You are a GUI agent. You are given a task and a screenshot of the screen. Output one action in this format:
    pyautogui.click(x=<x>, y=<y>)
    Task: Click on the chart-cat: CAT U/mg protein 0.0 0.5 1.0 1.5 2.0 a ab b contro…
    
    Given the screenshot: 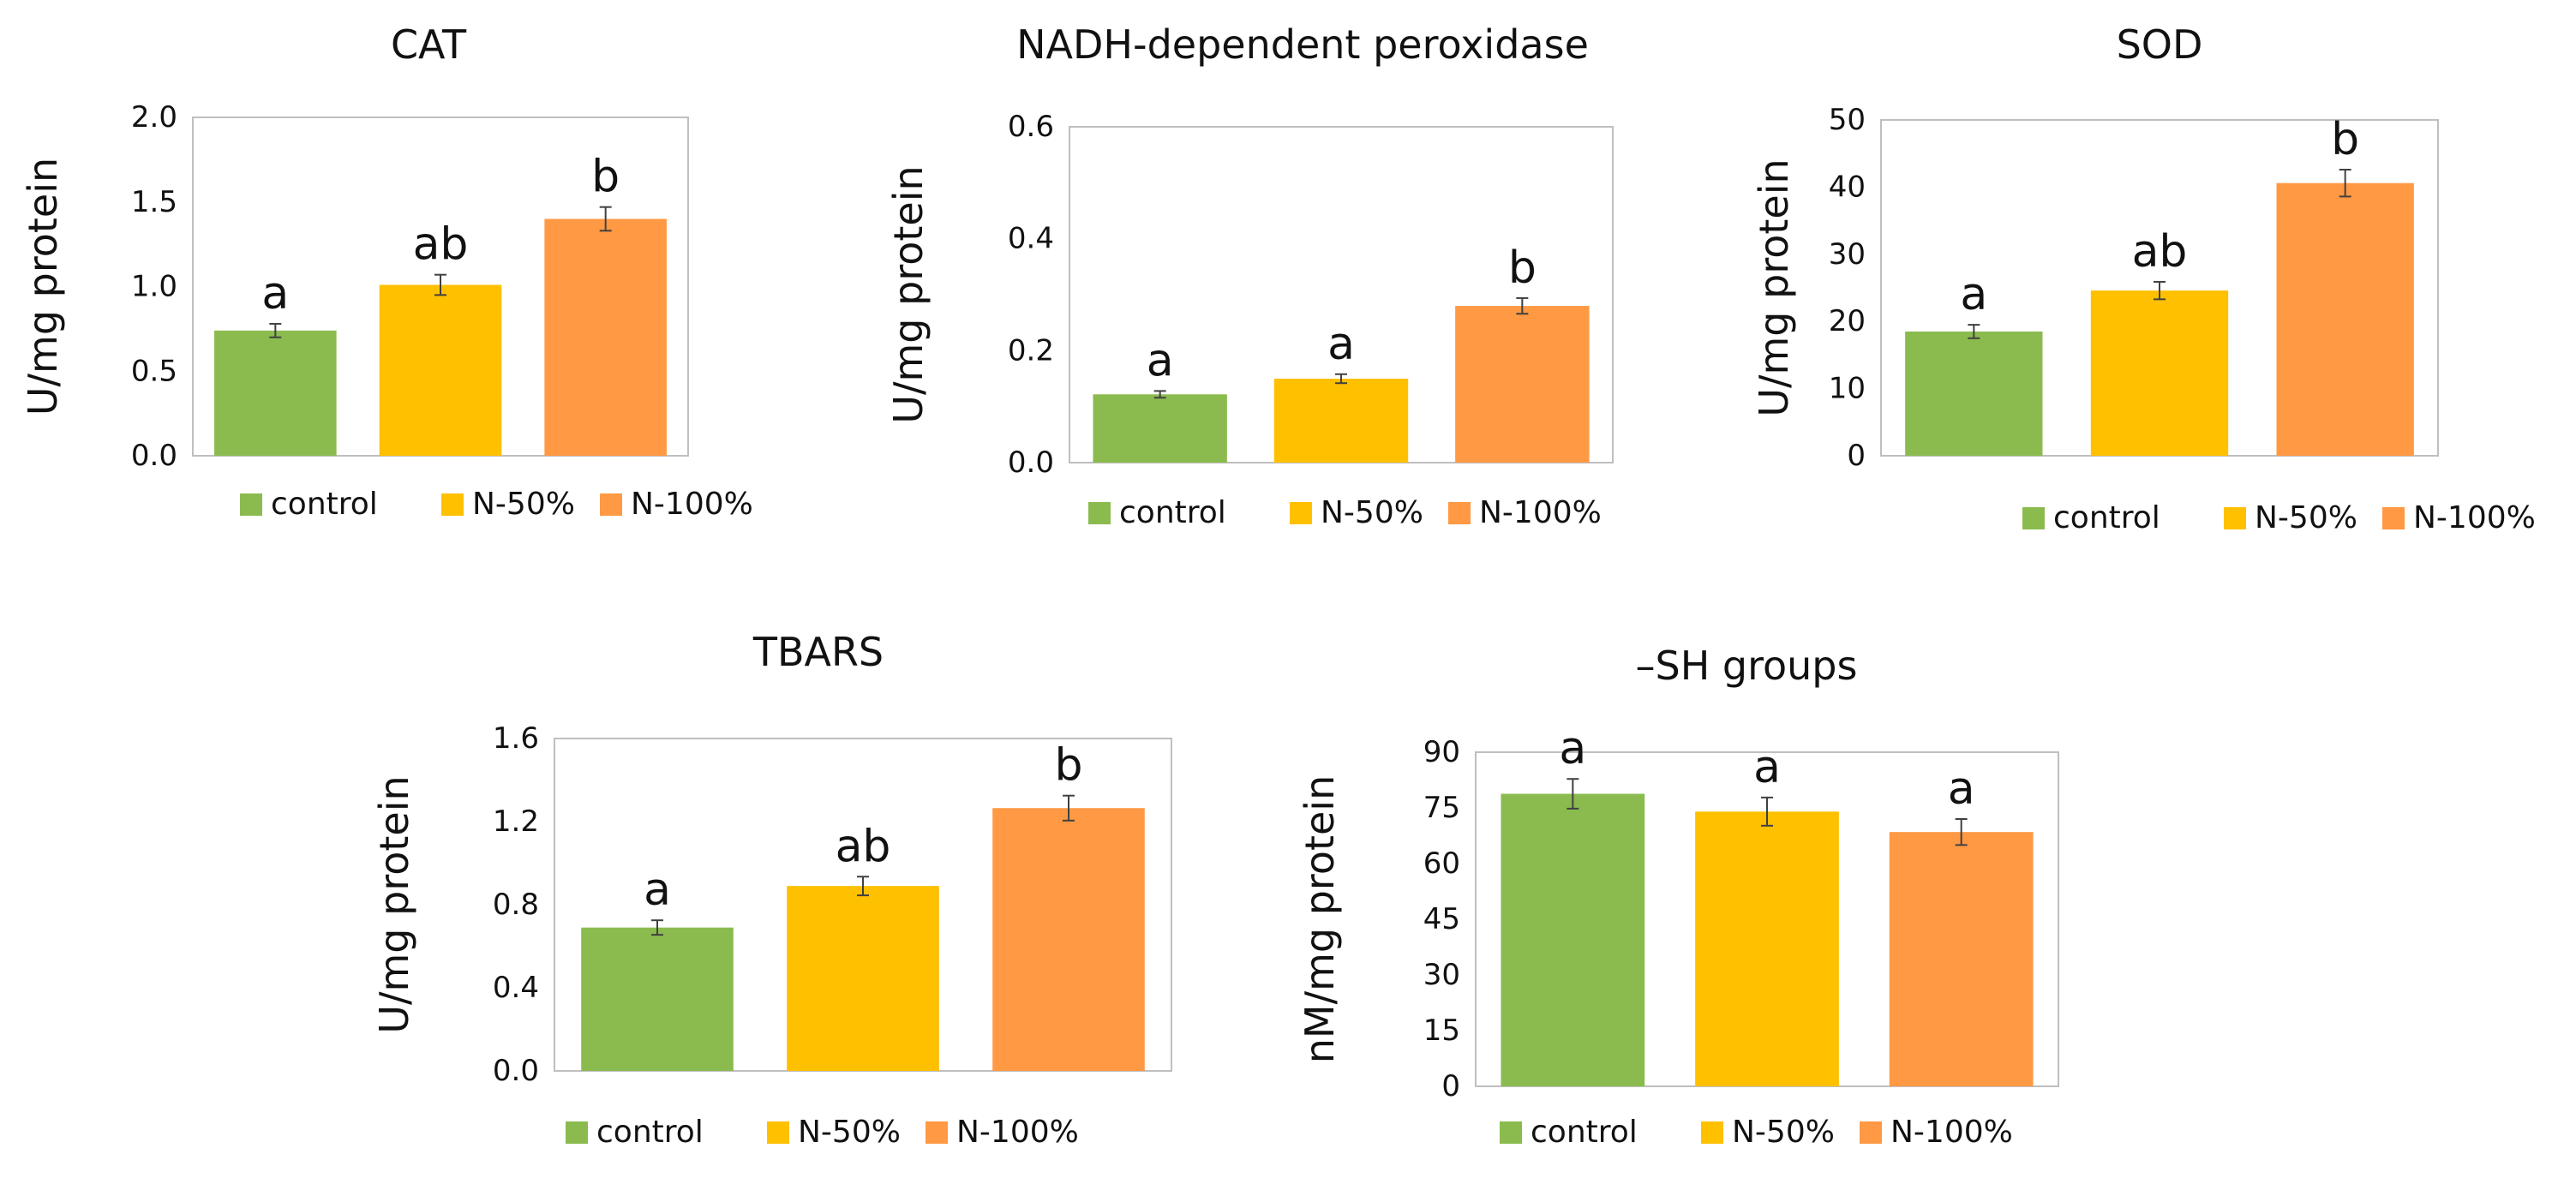 What is the action you would take?
    pyautogui.click(x=386, y=272)
    